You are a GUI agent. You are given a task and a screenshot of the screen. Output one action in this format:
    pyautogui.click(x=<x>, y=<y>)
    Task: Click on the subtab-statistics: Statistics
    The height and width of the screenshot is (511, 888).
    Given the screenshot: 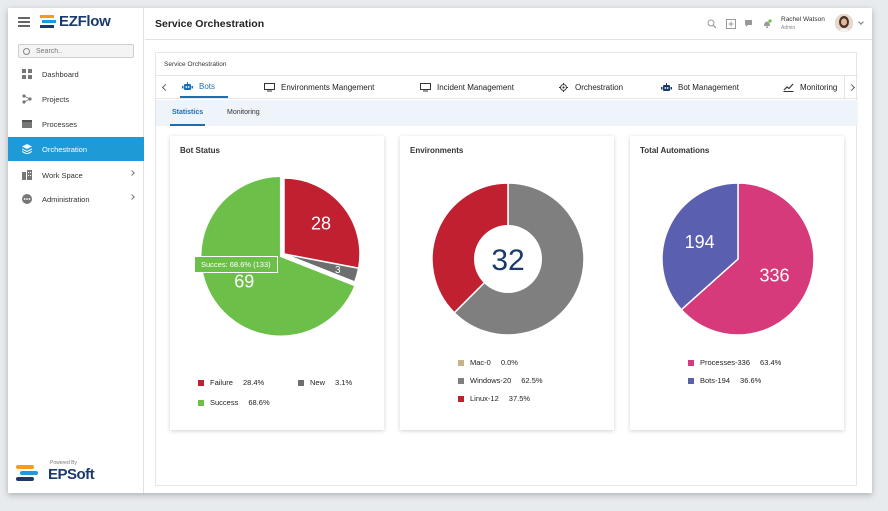 What is the action you would take?
    pyautogui.click(x=188, y=113)
    